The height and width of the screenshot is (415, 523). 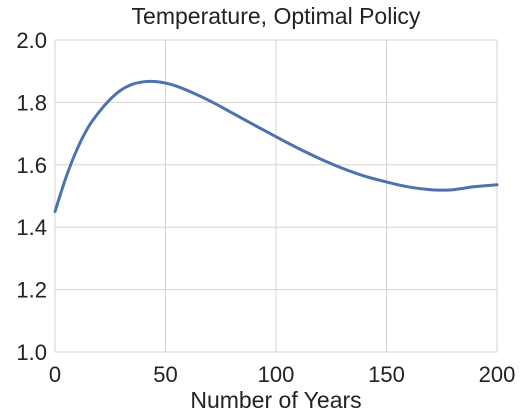 I want to click on y-tick-label: 1.2, so click(x=31, y=290).